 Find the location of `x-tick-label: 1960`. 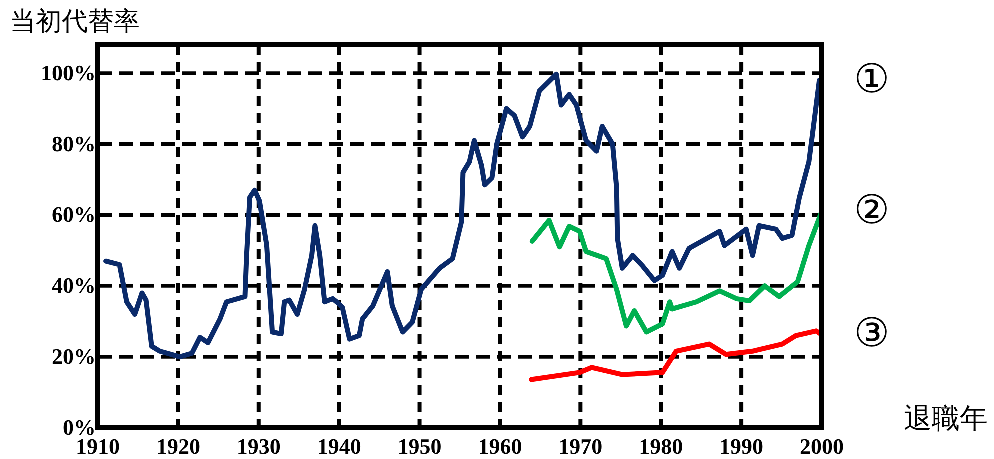

x-tick-label: 1960 is located at coordinates (500, 446).